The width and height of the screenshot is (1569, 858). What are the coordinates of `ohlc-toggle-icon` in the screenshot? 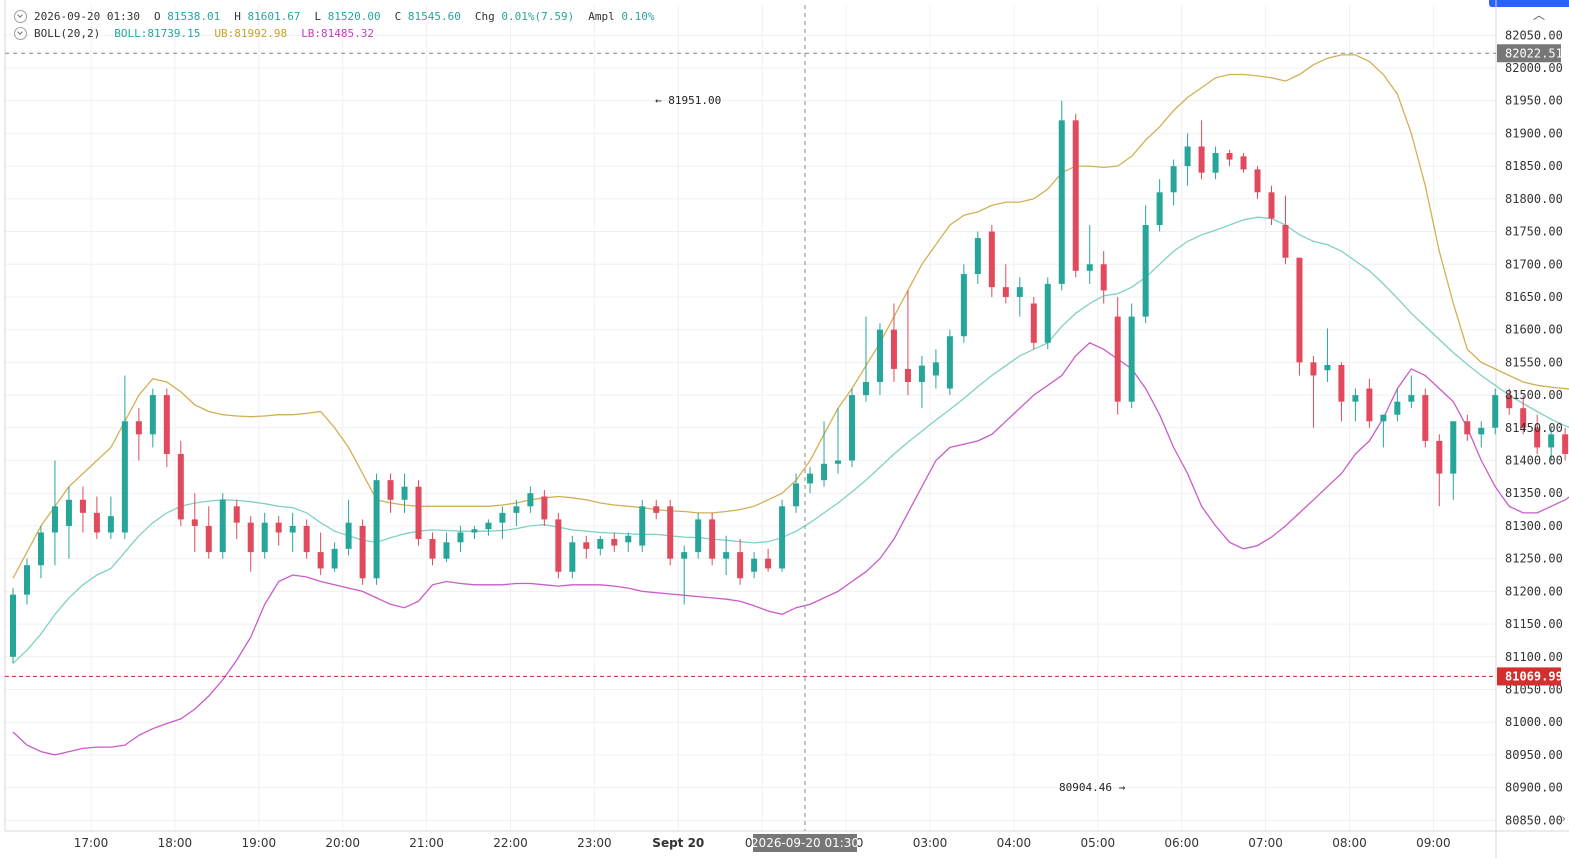 It's located at (20, 16).